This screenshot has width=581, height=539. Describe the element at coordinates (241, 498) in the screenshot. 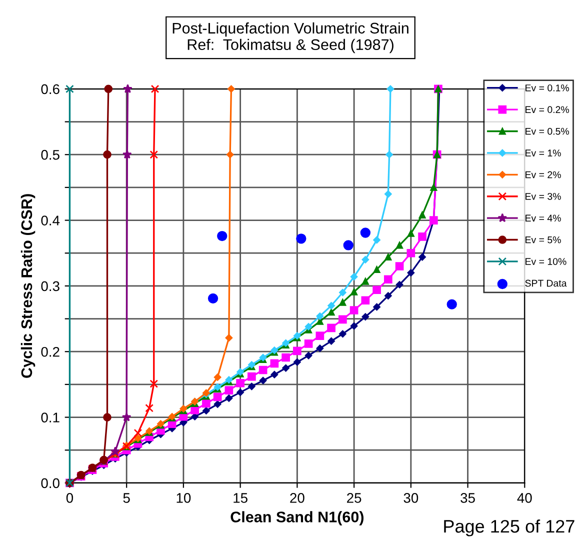

I see `x-tick-label: 15` at that location.